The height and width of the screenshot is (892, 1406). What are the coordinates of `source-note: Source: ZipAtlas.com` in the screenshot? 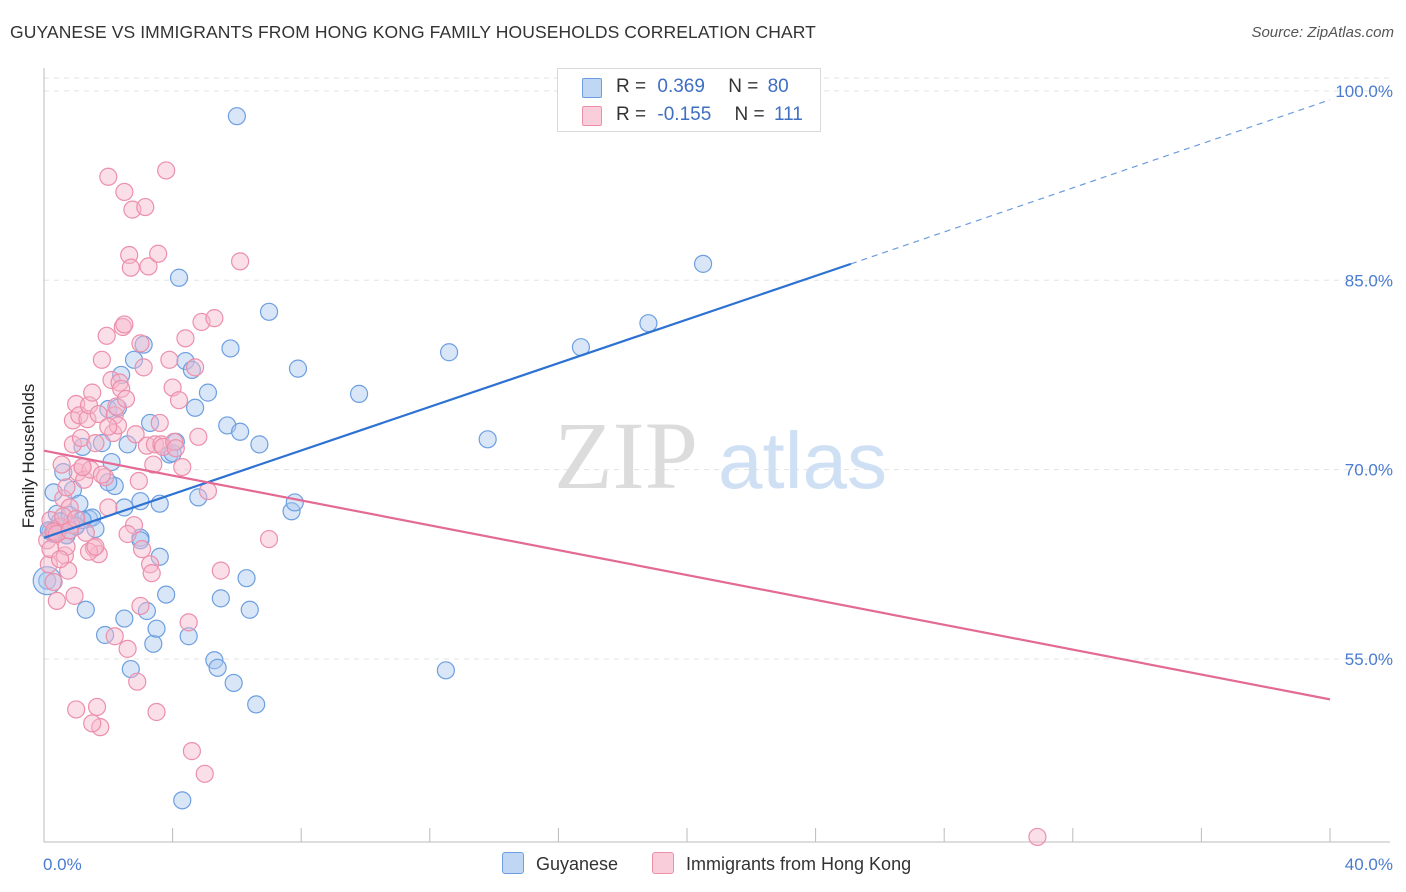 It's located at (1322, 32).